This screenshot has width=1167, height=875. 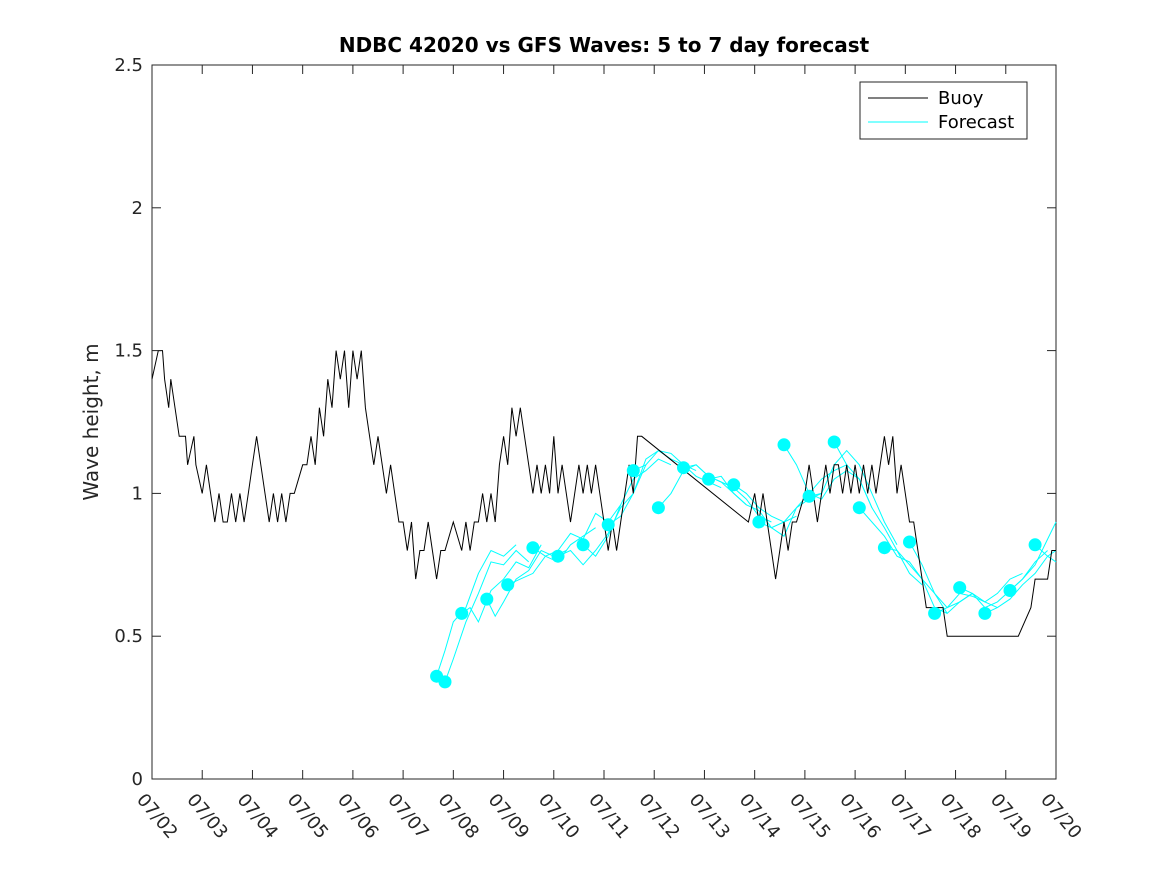 I want to click on y-tick-label: 0, so click(x=137, y=779).